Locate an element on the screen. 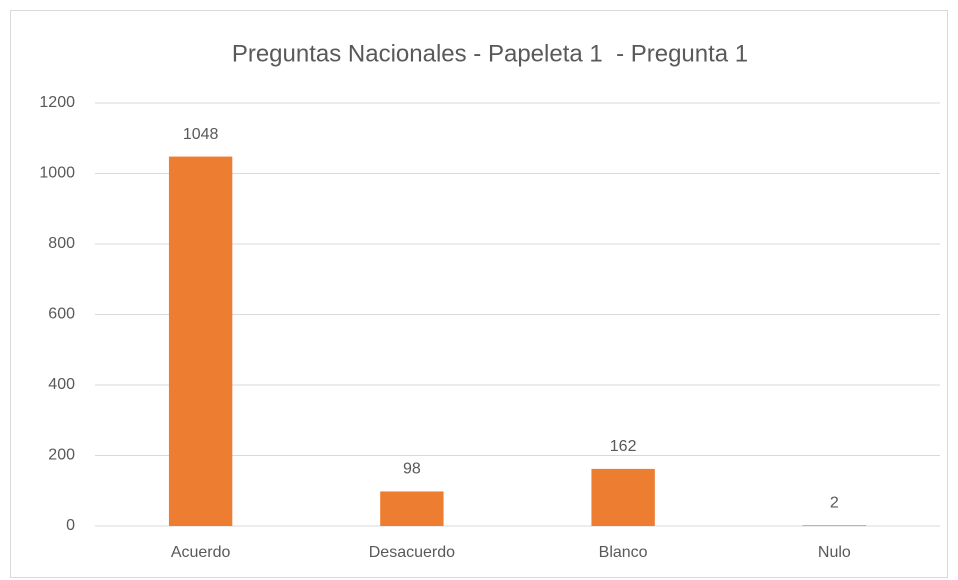 The height and width of the screenshot is (580, 958). y-tick-label: 1000 is located at coordinates (57, 173).